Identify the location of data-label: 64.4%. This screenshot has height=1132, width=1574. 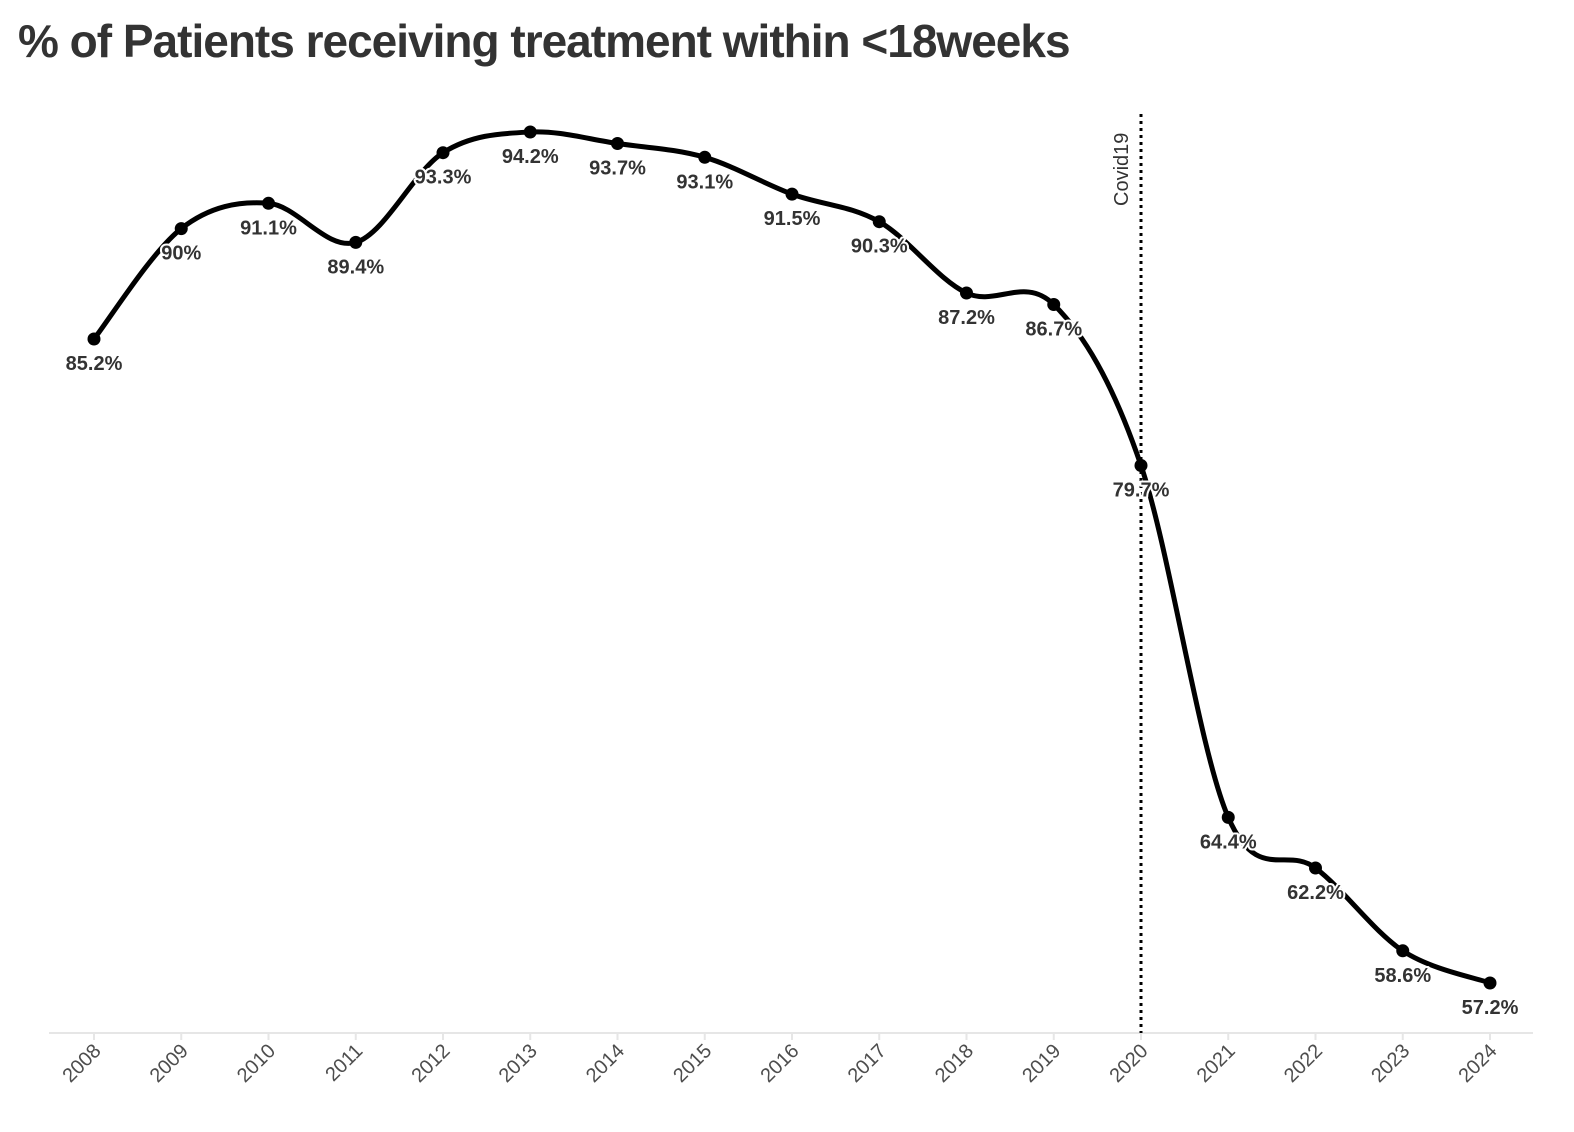
(1228, 842).